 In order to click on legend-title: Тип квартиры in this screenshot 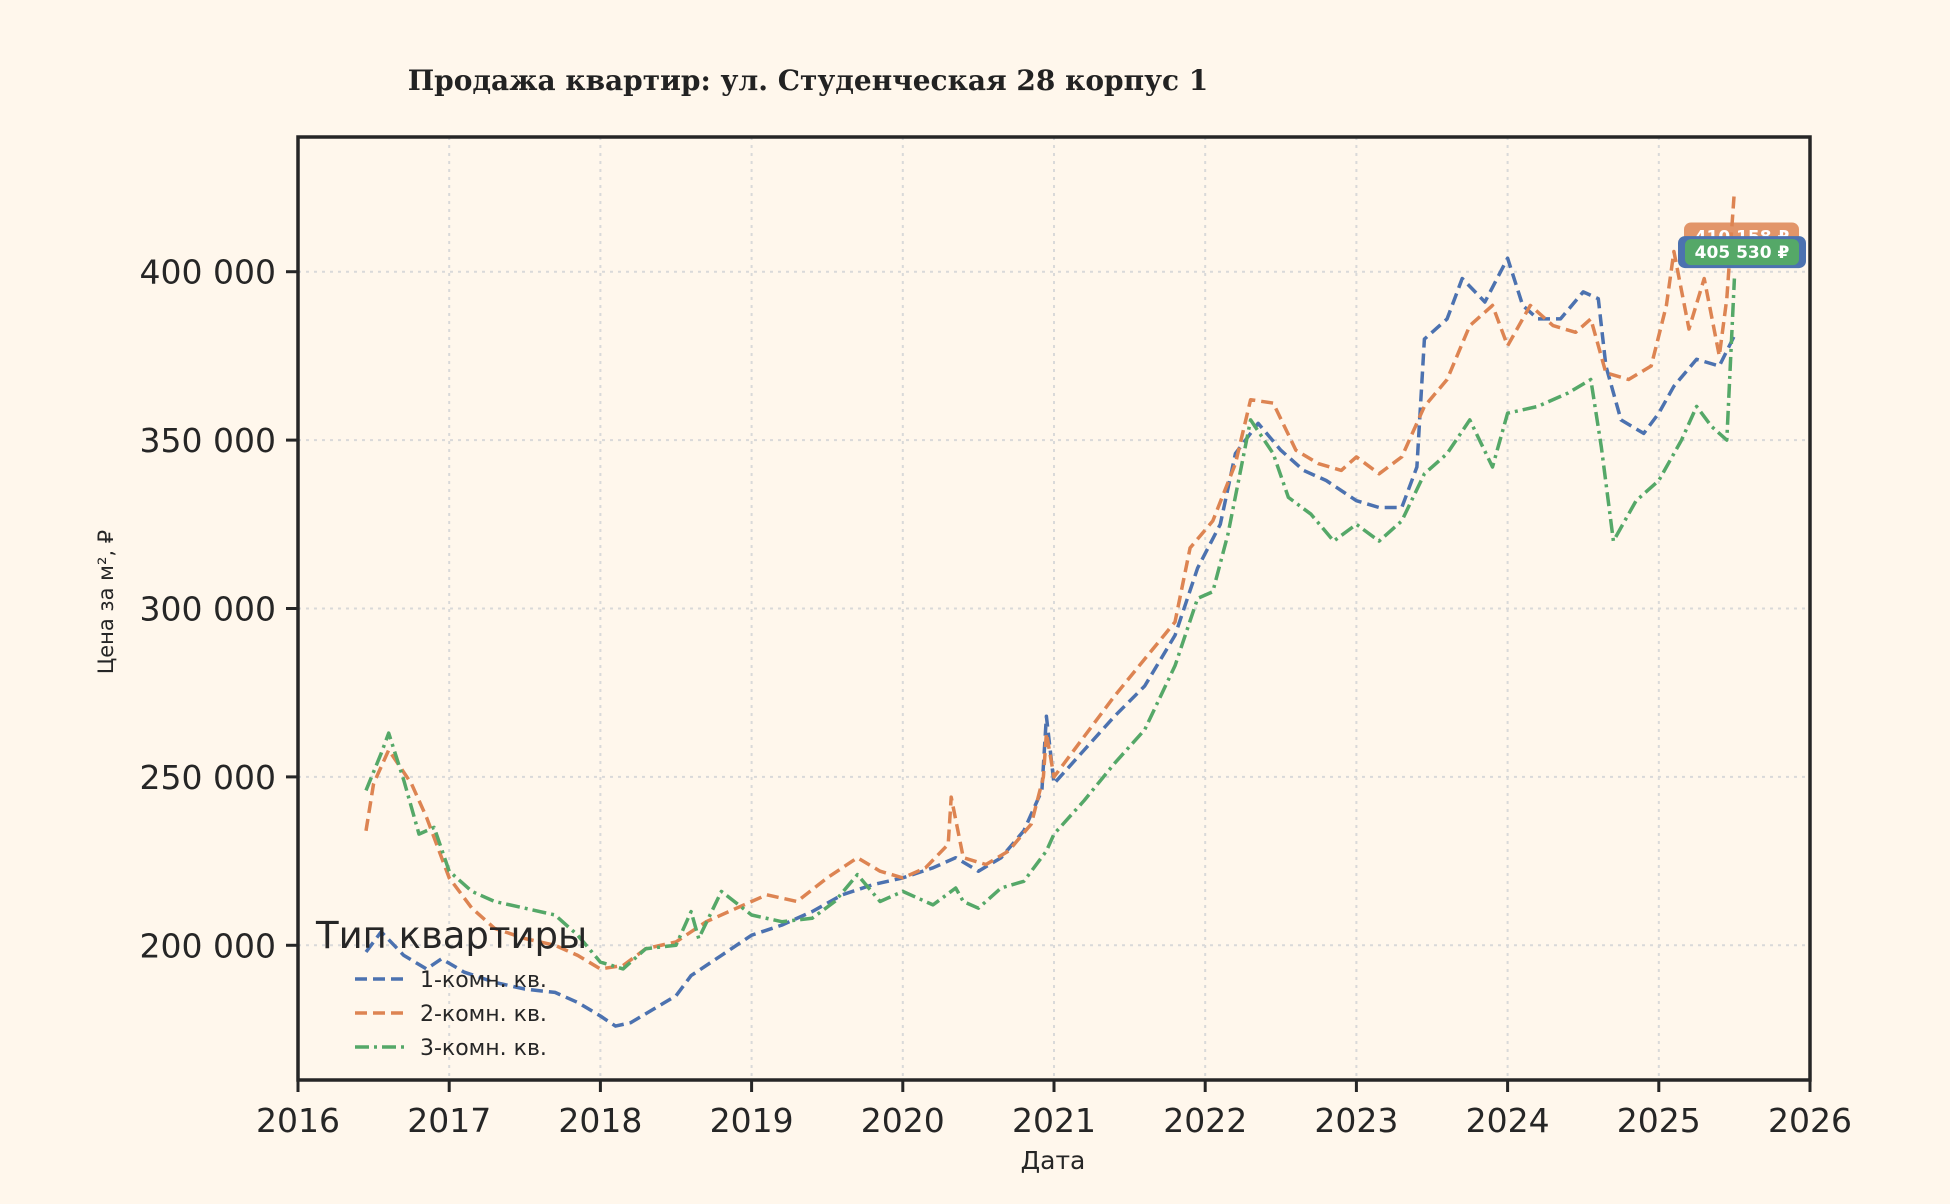, I will do `click(451, 935)`.